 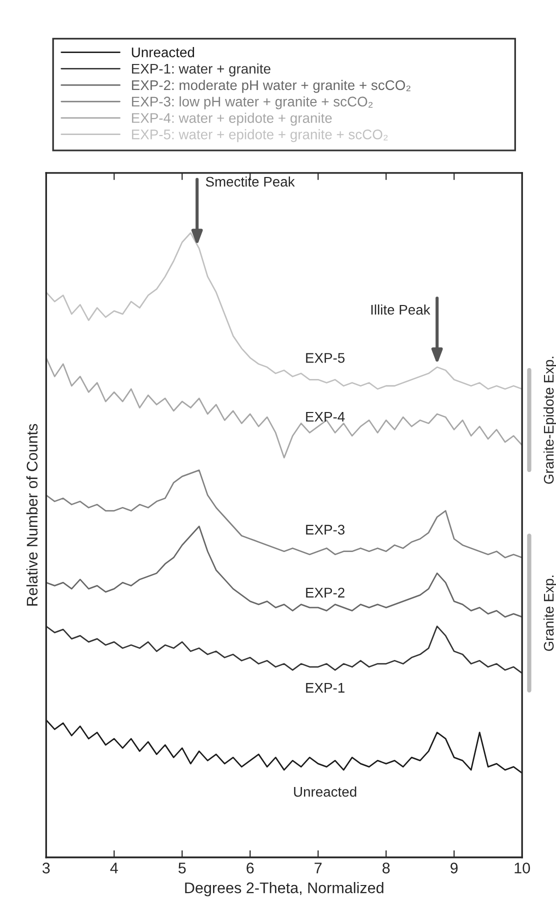 I want to click on x-tick-label: 9, so click(x=454, y=868).